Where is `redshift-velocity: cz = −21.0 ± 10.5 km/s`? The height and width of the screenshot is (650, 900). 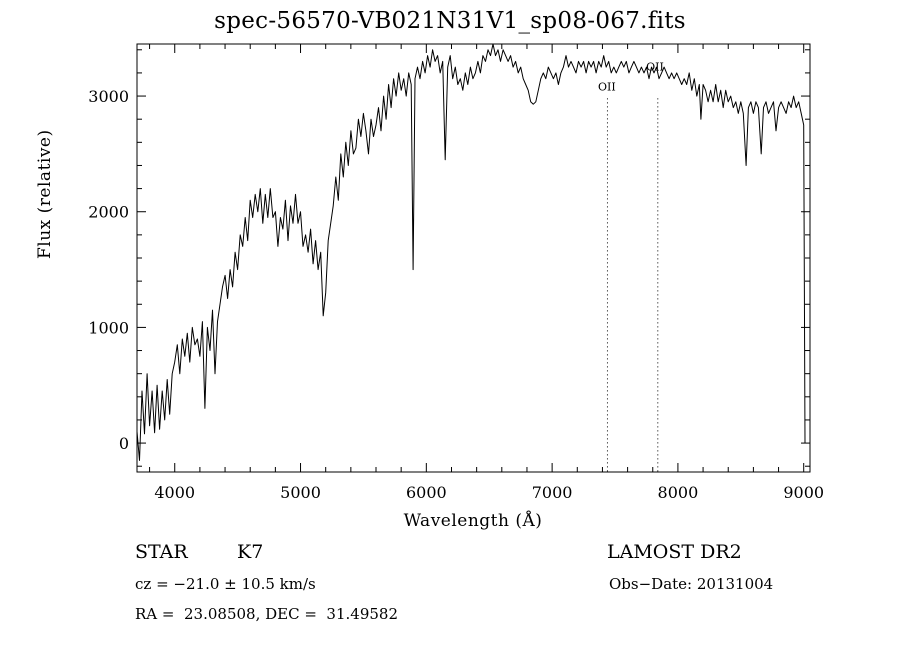 redshift-velocity: cz = −21.0 ± 10.5 km/s is located at coordinates (225, 584).